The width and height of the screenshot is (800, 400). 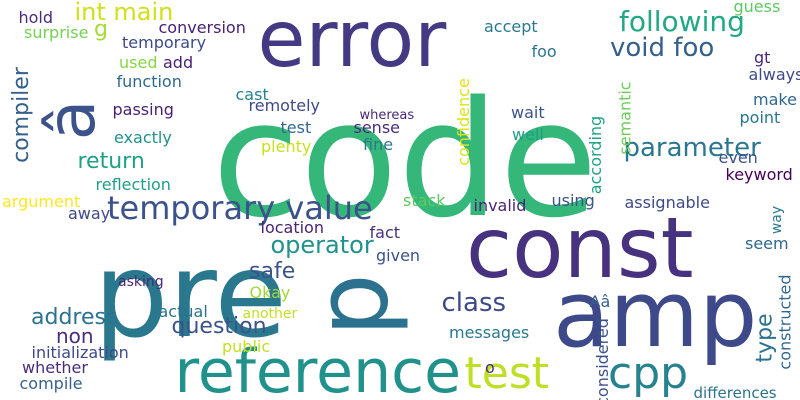 I want to click on word-asking: asking, so click(x=141, y=282).